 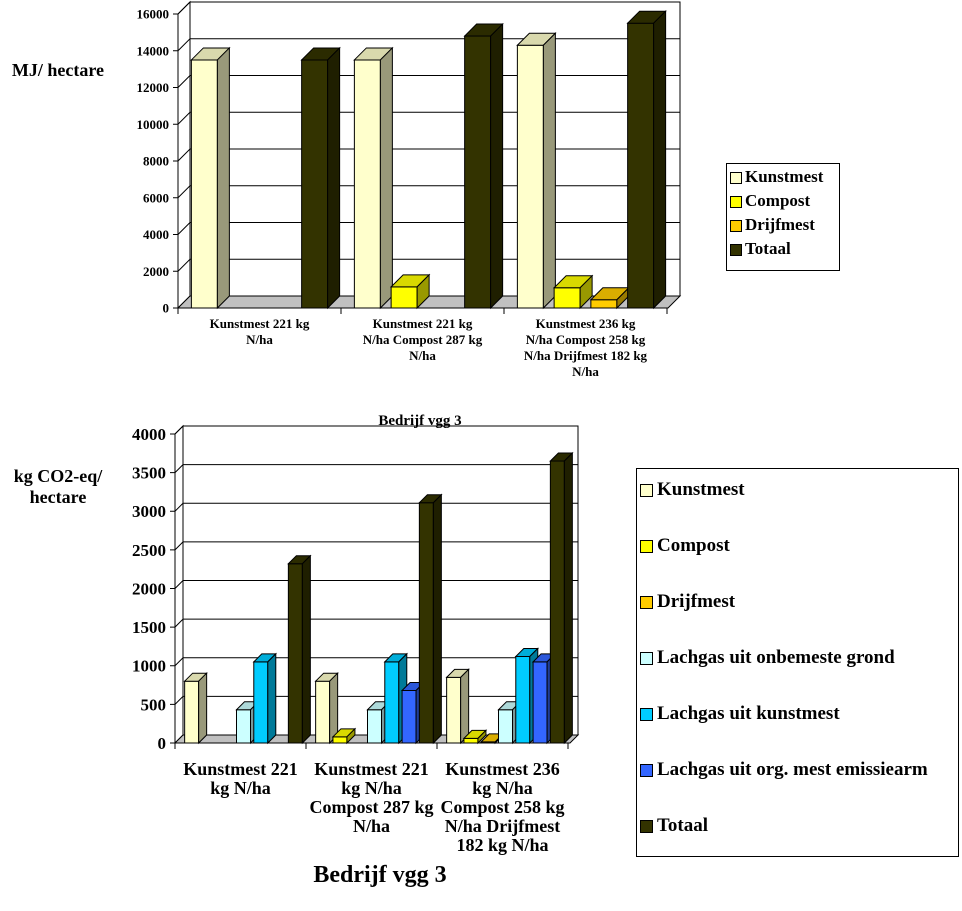 What do you see at coordinates (149, 550) in the screenshot?
I see `chart2-y-tick-label: 2500` at bounding box center [149, 550].